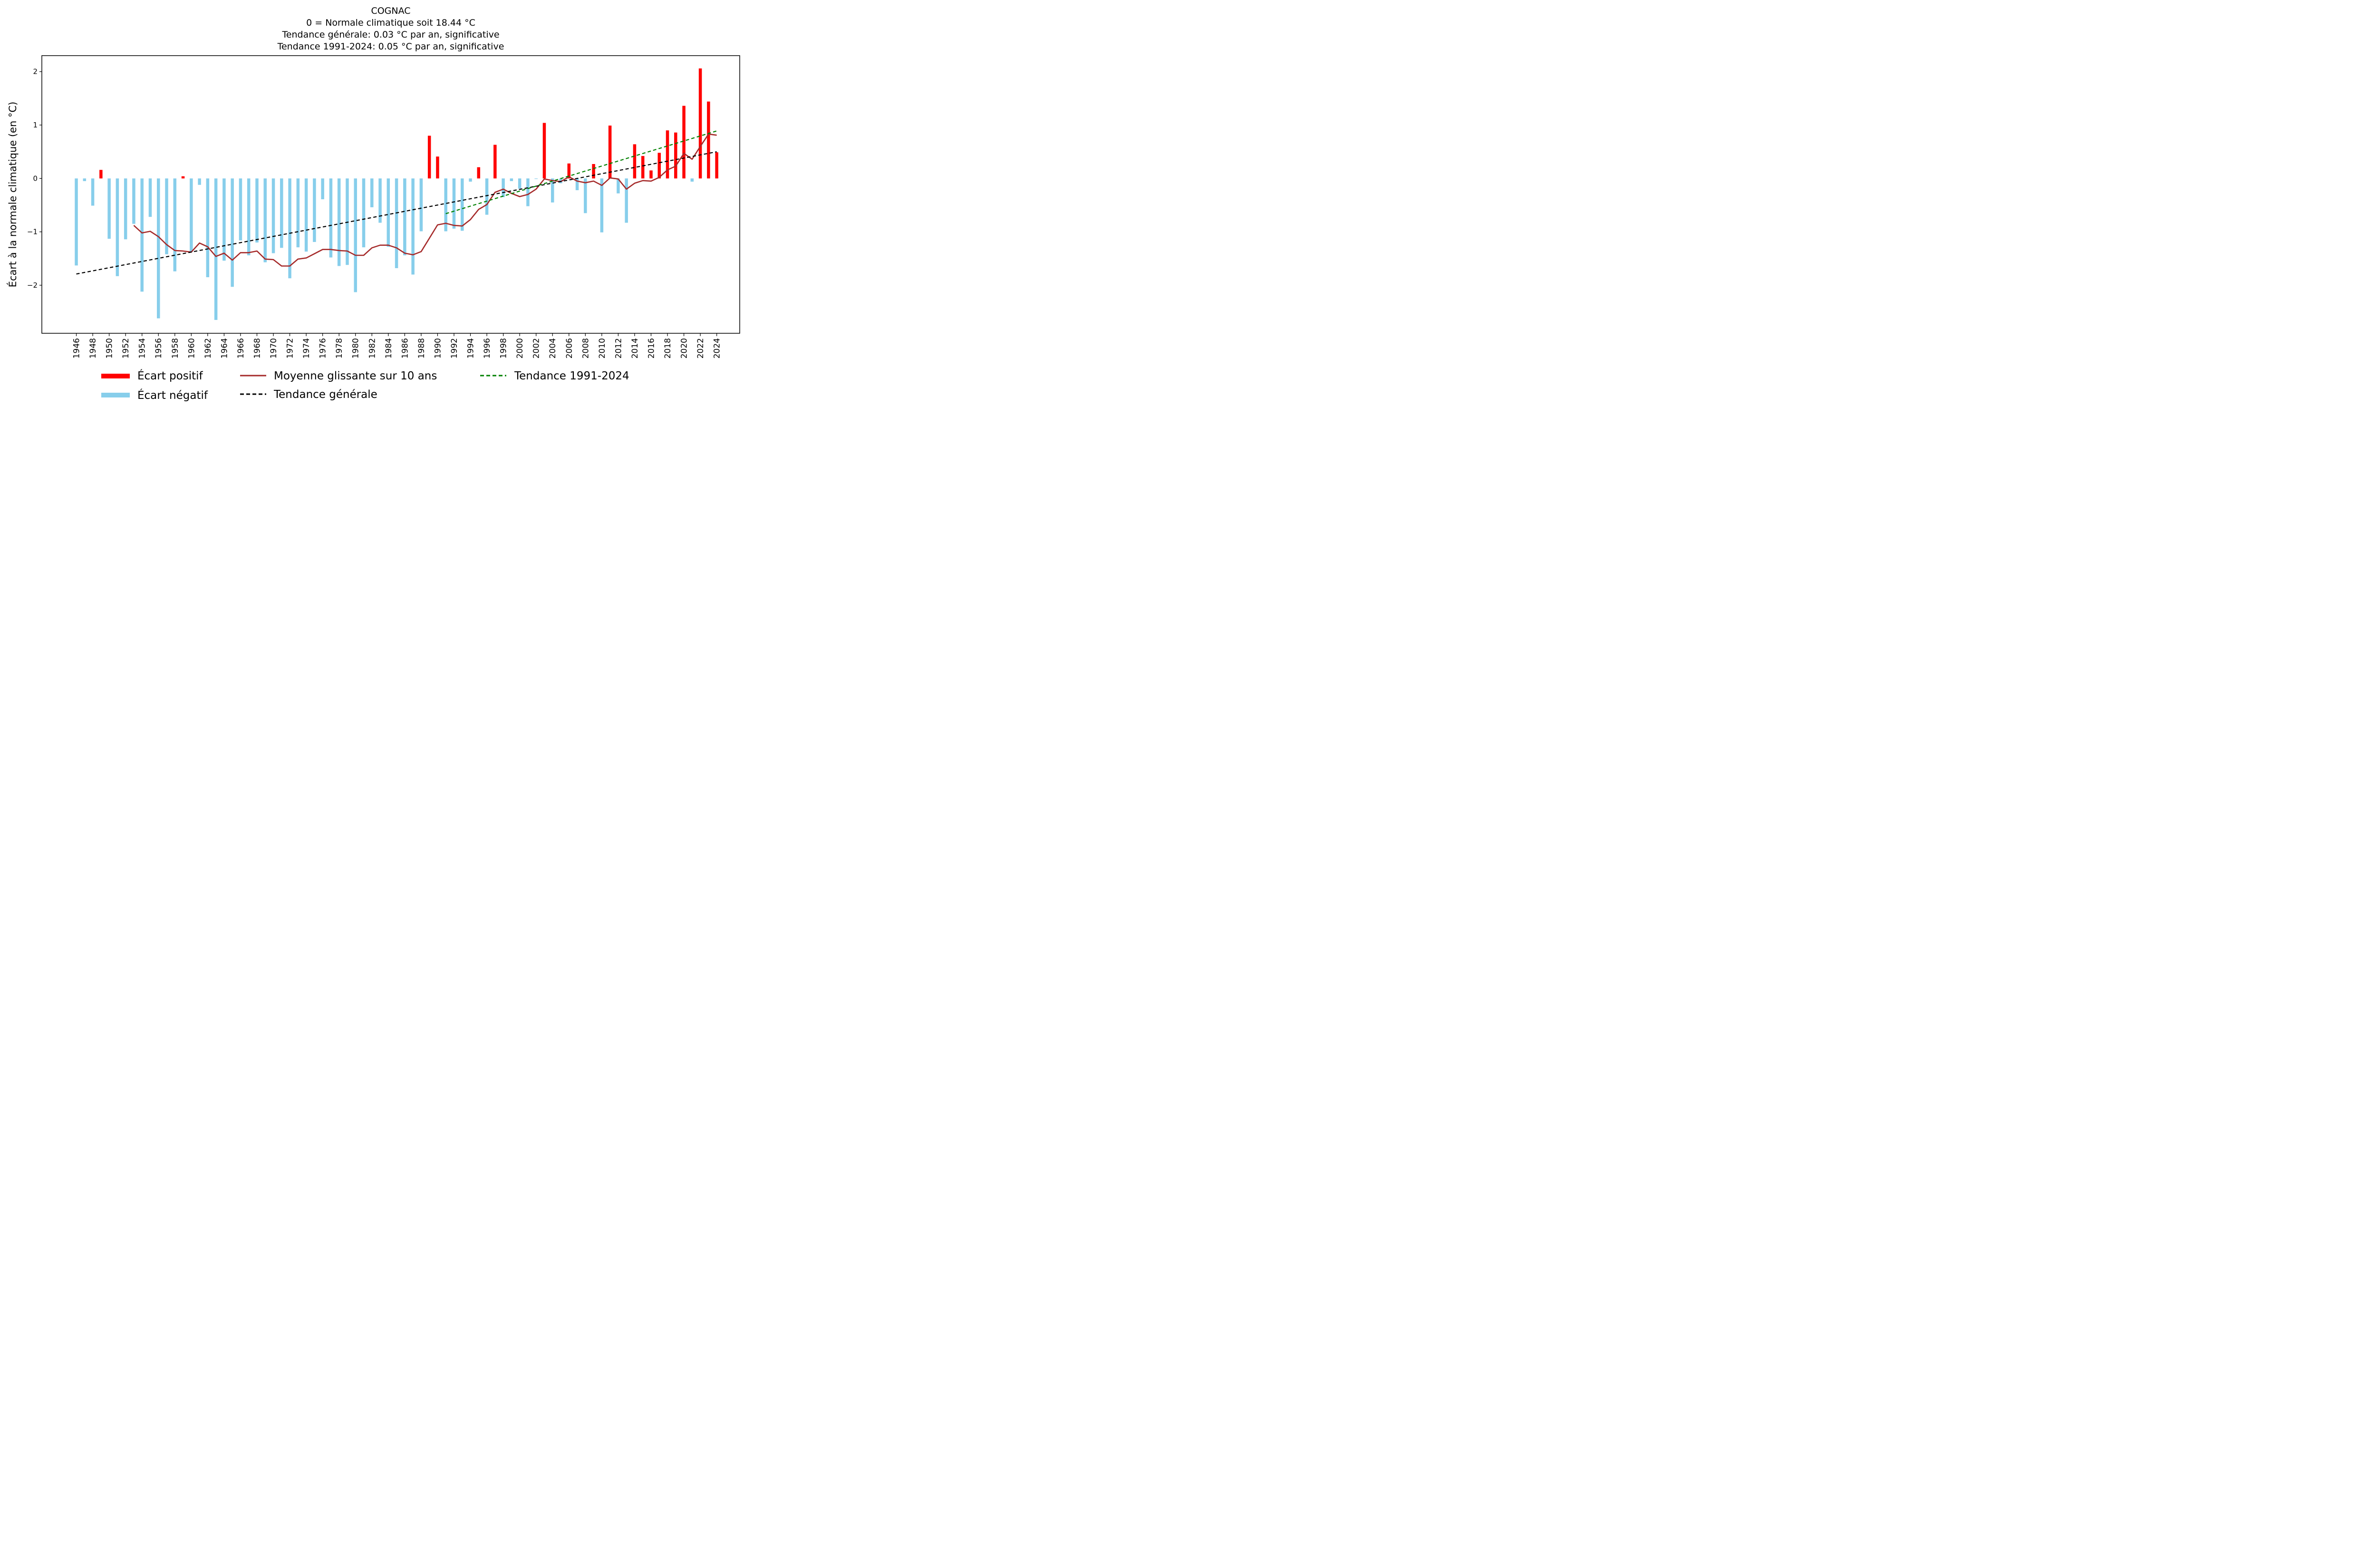 This screenshot has width=2377, height=1568. I want to click on bar-1988, so click(421, 205).